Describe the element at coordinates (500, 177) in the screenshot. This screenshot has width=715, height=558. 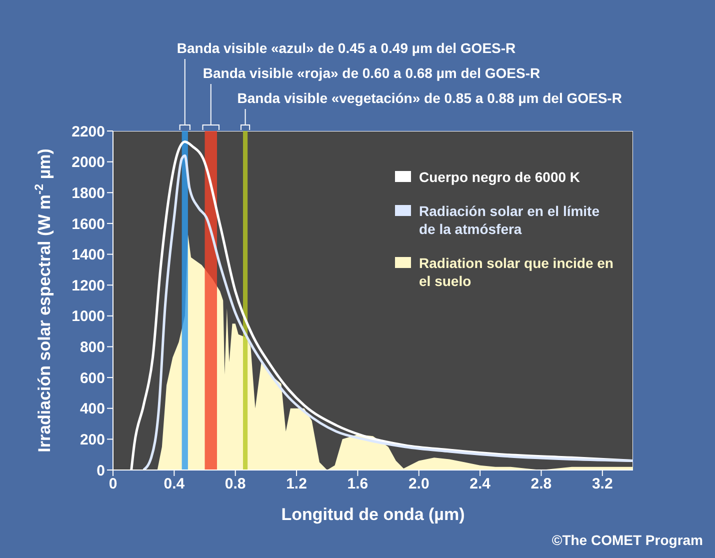
I see `legend-label: Cuerpo negro de 6000 K` at that location.